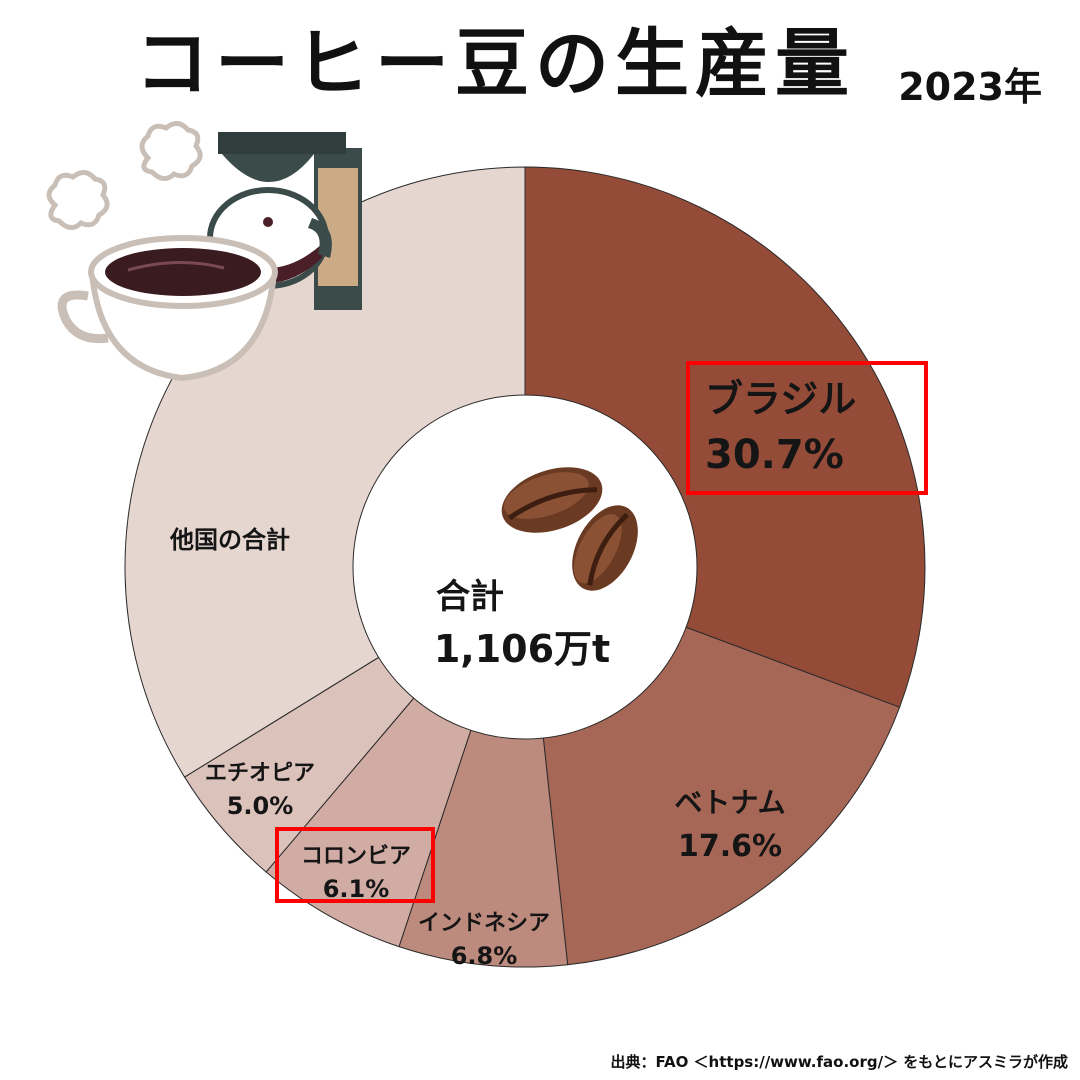 The image size is (1080, 1080). What do you see at coordinates (260, 773) in the screenshot?
I see `slice-name-label: エチオピア` at bounding box center [260, 773].